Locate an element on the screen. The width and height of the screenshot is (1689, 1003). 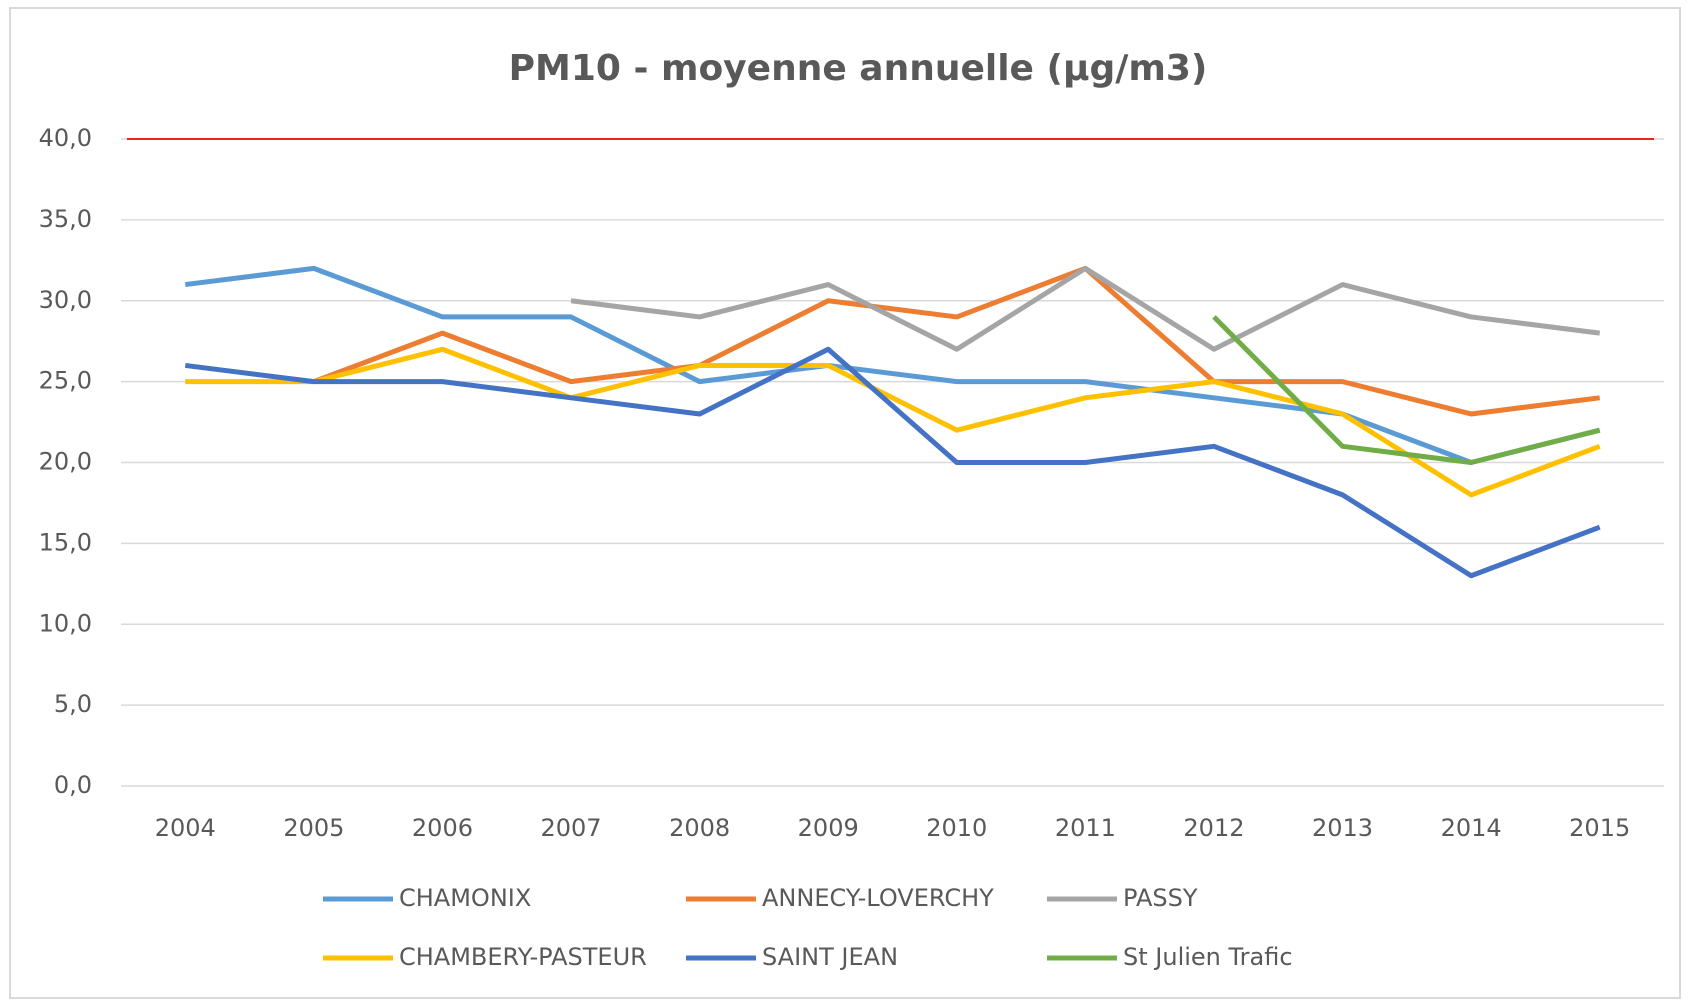
x-tick-label: 2015 is located at coordinates (1599, 828).